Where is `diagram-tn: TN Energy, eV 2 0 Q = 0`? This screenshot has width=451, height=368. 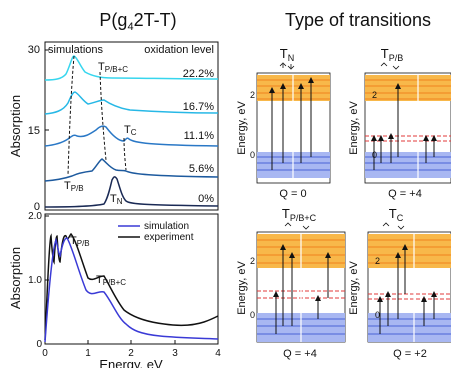 diagram-tn: TN Energy, eV 2 0 Q = 0 is located at coordinates (283, 123).